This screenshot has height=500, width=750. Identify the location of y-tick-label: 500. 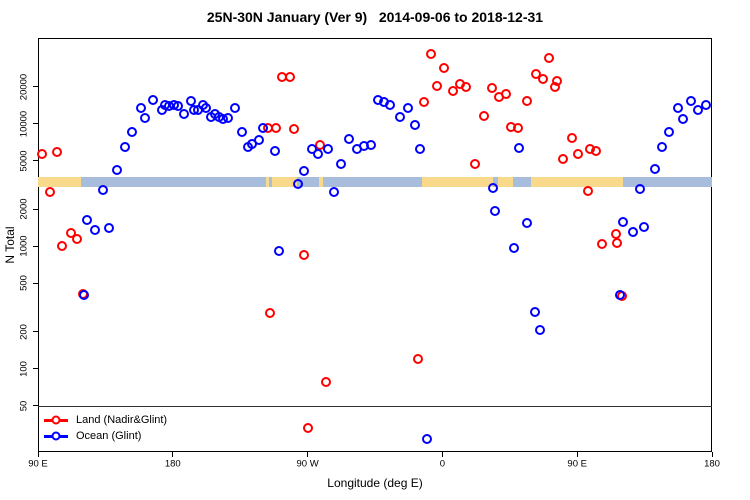
(24, 283).